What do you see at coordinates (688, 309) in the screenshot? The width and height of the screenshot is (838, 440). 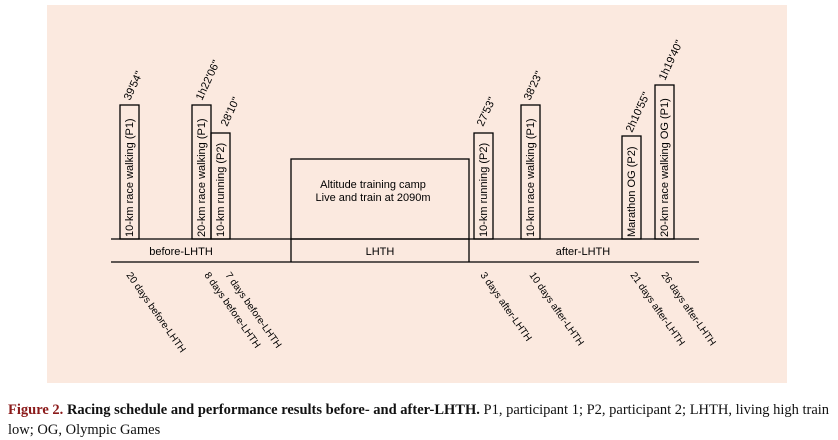 I see `timing-label: 26 days after-LHTH` at bounding box center [688, 309].